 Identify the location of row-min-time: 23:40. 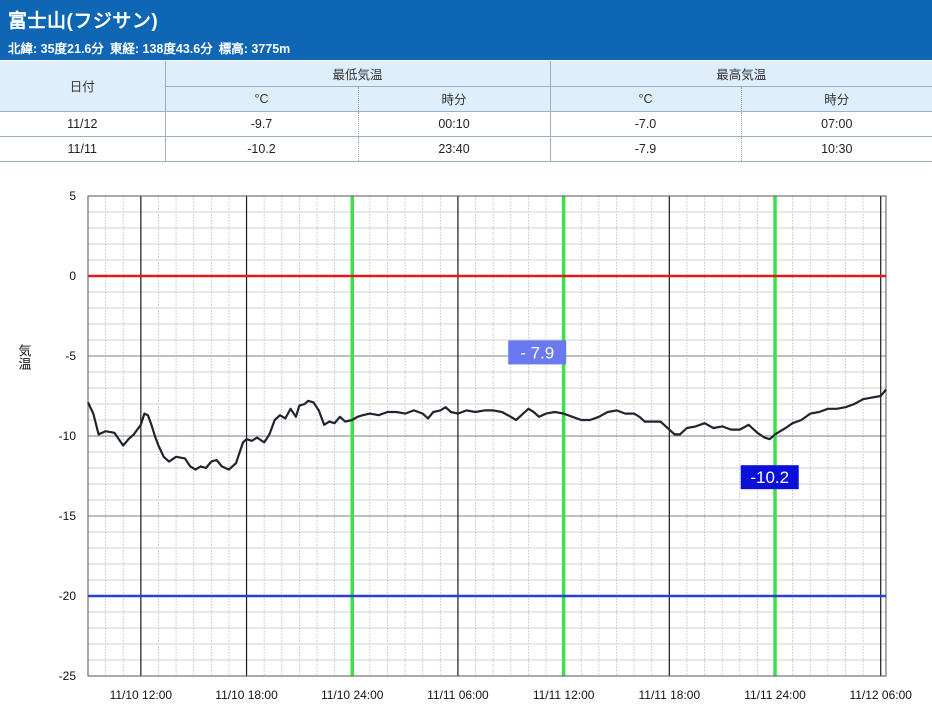
(454, 149).